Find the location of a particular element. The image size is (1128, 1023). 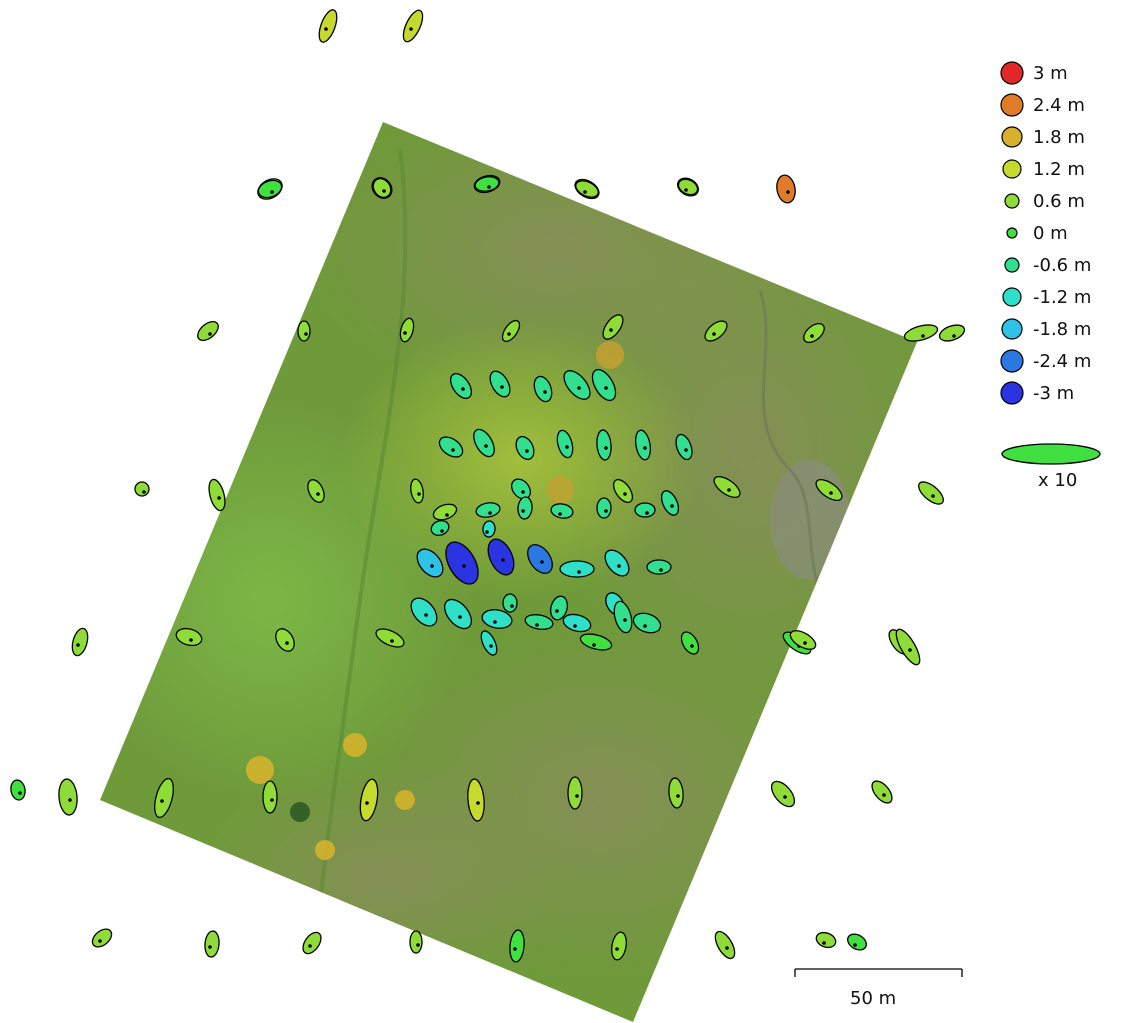

scale-ellipse is located at coordinates (1051, 454).